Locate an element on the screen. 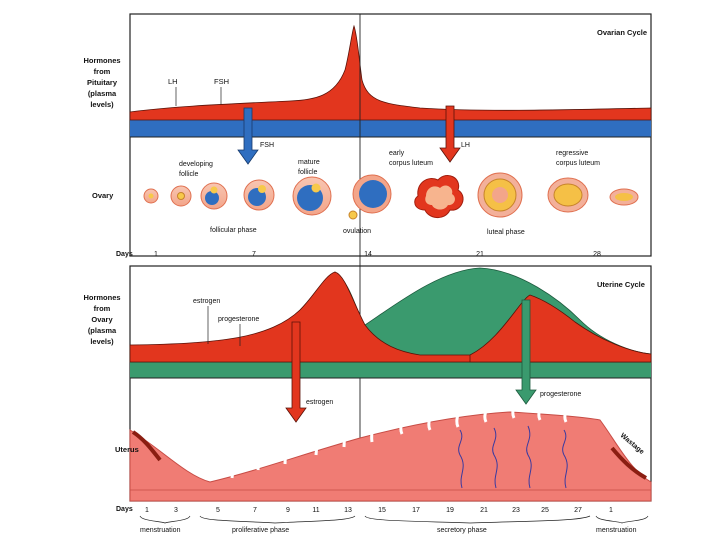 The height and width of the screenshot is (540, 720). day-tick: 25 is located at coordinates (545, 510).